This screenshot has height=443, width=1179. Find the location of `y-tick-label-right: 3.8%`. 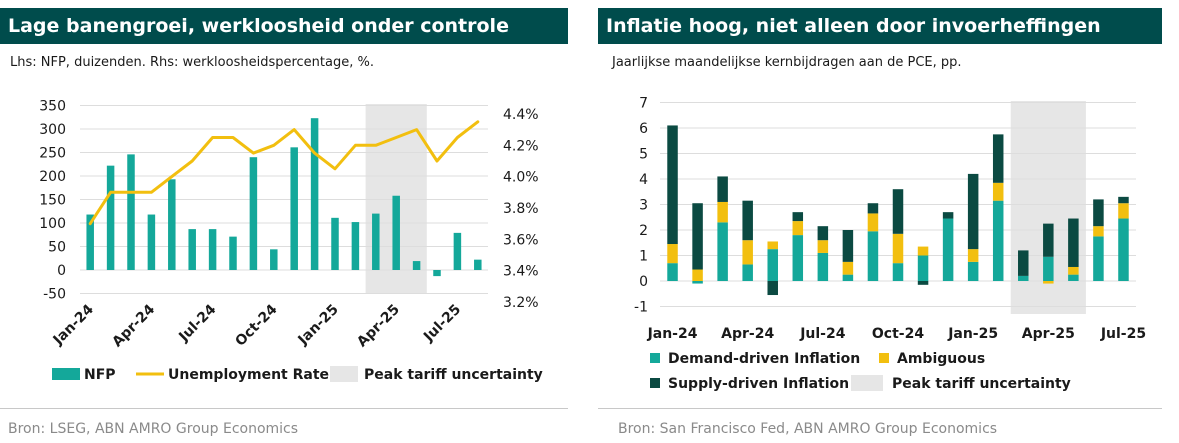

y-tick-label-right: 3.8% is located at coordinates (521, 209).